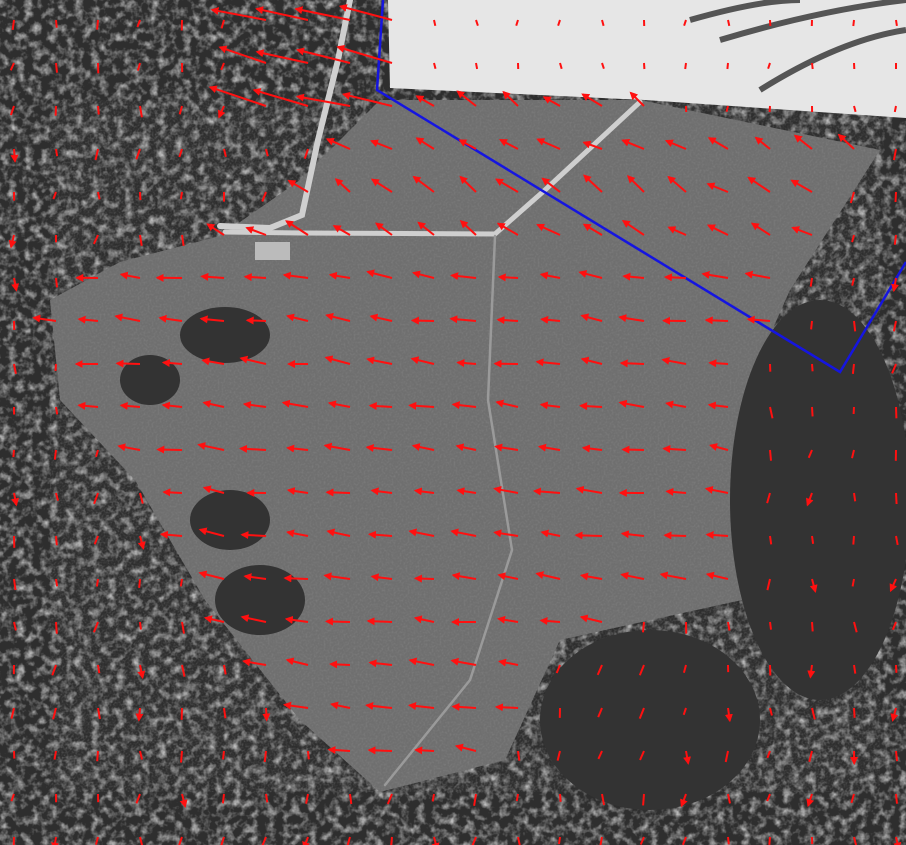  I want to click on building, so click(272, 251).